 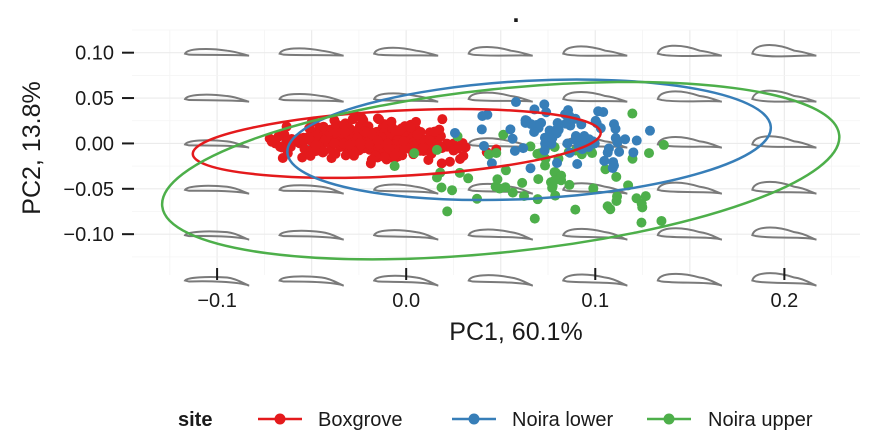 What do you see at coordinates (516, 14) in the screenshot?
I see `chart-title: .` at bounding box center [516, 14].